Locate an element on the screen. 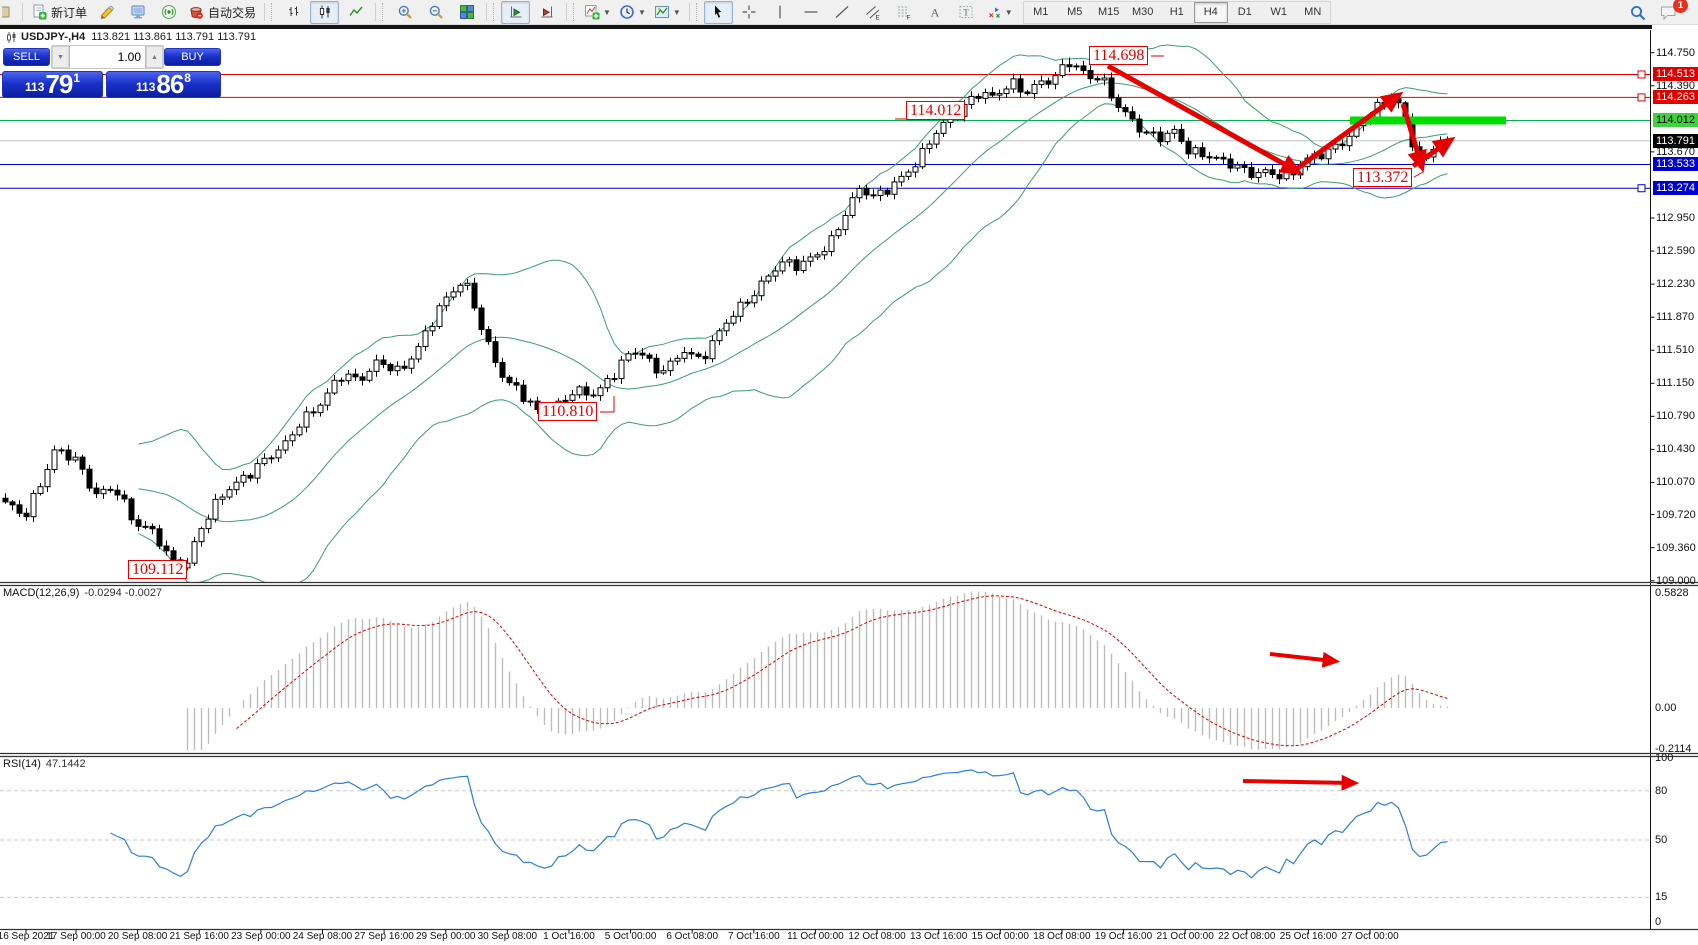 Image resolution: width=1698 pixels, height=945 pixels. channel-icon: E is located at coordinates (873, 12).